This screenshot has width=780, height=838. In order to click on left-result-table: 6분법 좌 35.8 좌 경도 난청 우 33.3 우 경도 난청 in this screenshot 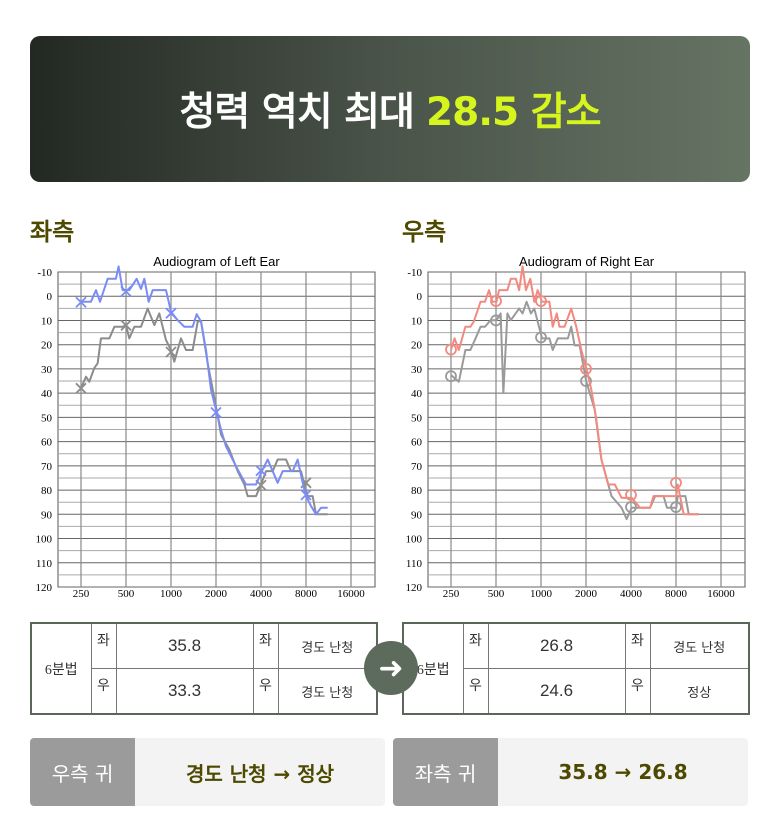, I will do `click(204, 668)`.